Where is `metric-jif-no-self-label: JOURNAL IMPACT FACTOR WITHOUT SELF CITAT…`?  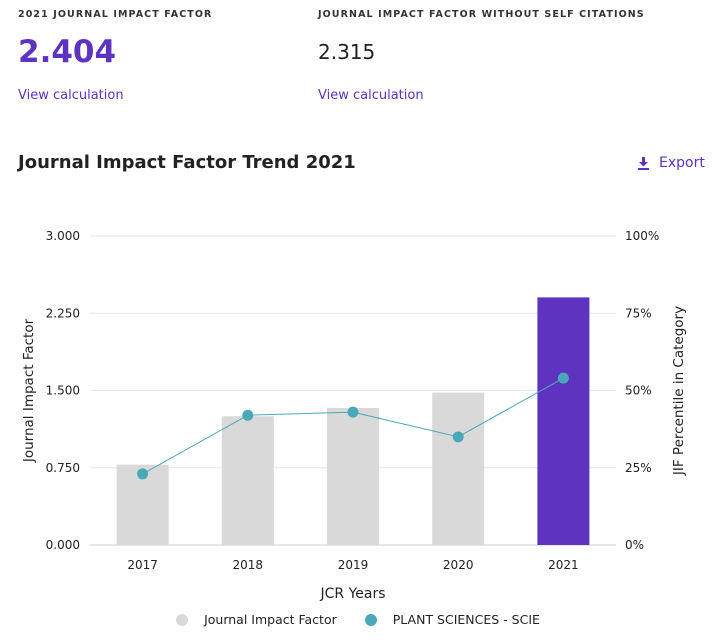 metric-jif-no-self-label: JOURNAL IMPACT FACTOR WITHOUT SELF CITAT… is located at coordinates (481, 14).